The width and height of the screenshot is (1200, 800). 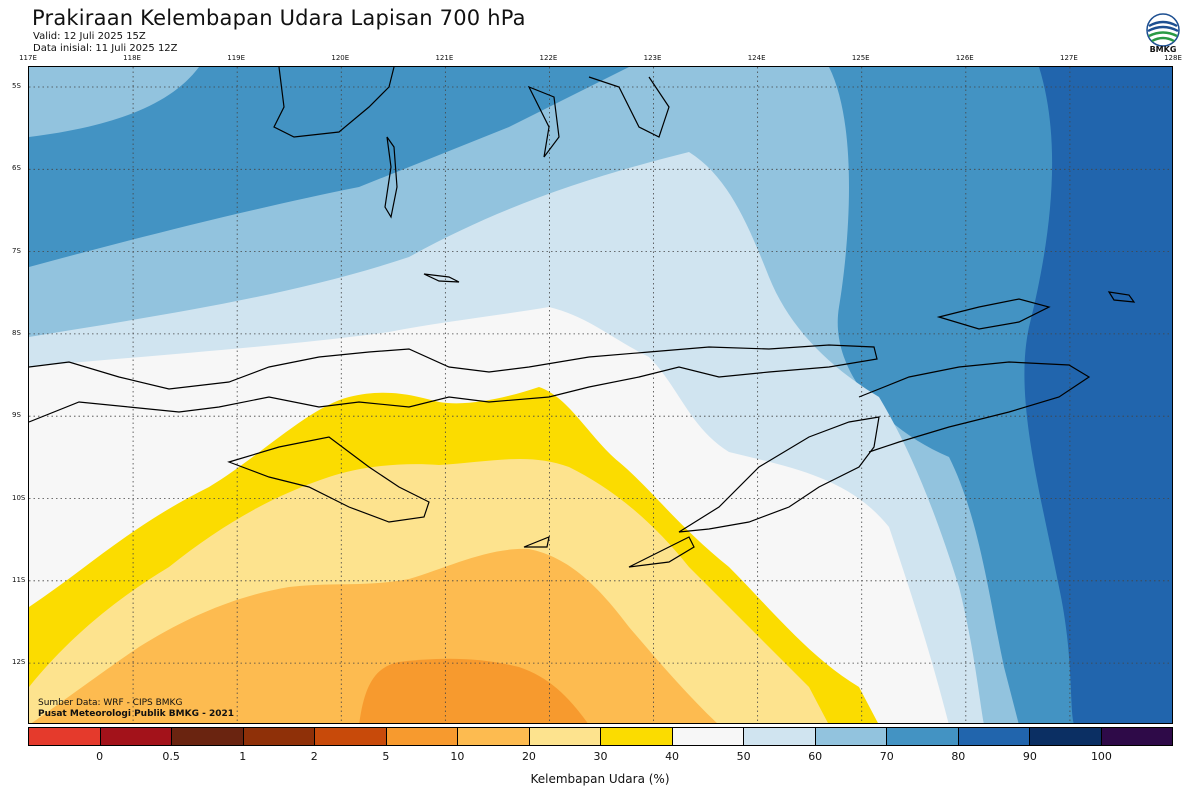 What do you see at coordinates (1101, 756) in the screenshot?
I see `colorbar-tick-label: 100` at bounding box center [1101, 756].